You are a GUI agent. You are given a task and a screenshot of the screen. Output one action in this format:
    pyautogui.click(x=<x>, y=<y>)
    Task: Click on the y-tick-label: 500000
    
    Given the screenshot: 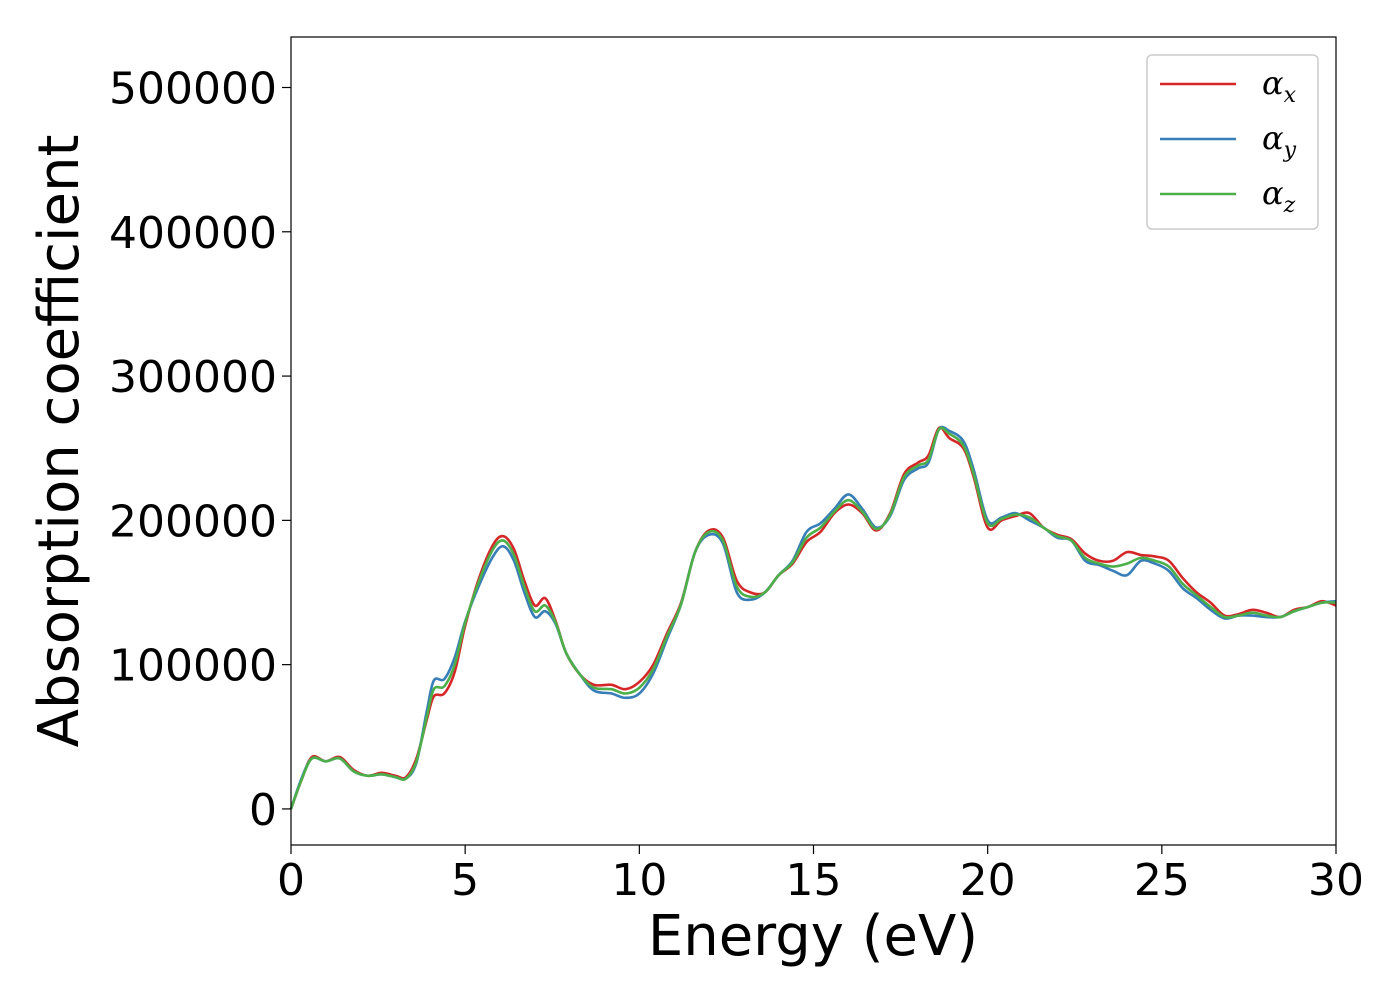 What is the action you would take?
    pyautogui.click(x=193, y=89)
    